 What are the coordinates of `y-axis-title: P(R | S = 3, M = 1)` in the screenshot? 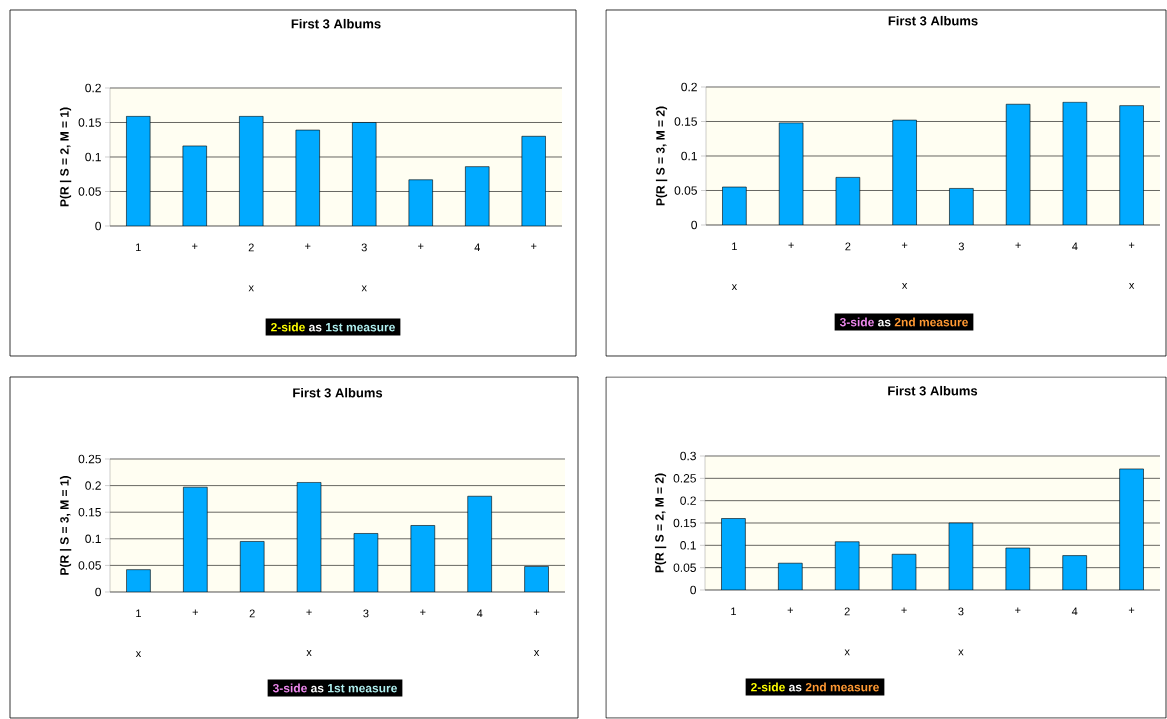 It's located at (65, 525).